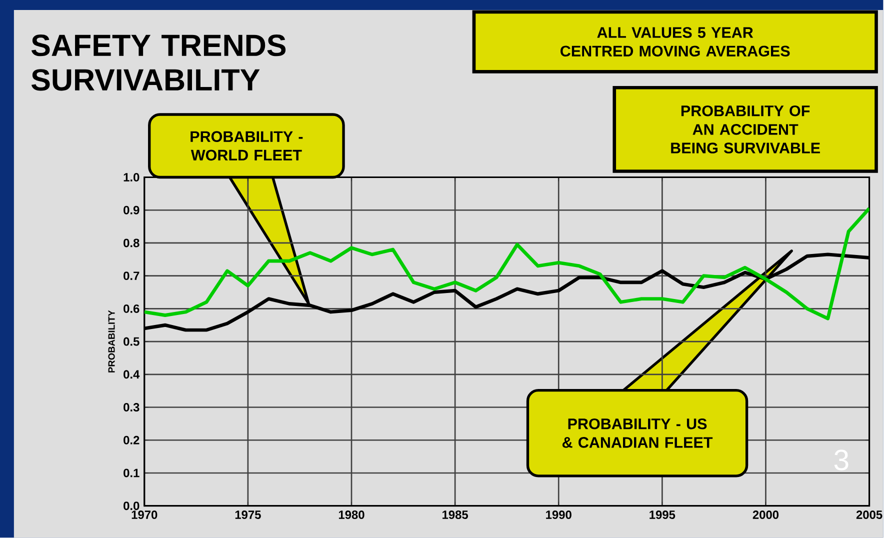 The height and width of the screenshot is (538, 887). Describe the element at coordinates (132, 440) in the screenshot. I see `y-tick-label: 0.2` at that location.